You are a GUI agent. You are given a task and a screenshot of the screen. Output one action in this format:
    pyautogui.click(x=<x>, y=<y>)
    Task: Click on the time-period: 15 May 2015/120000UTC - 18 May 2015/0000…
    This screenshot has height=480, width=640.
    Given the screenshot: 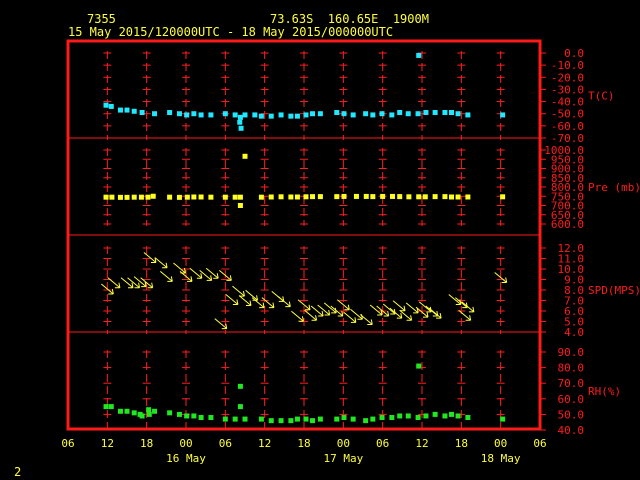 What is the action you would take?
    pyautogui.click(x=231, y=32)
    